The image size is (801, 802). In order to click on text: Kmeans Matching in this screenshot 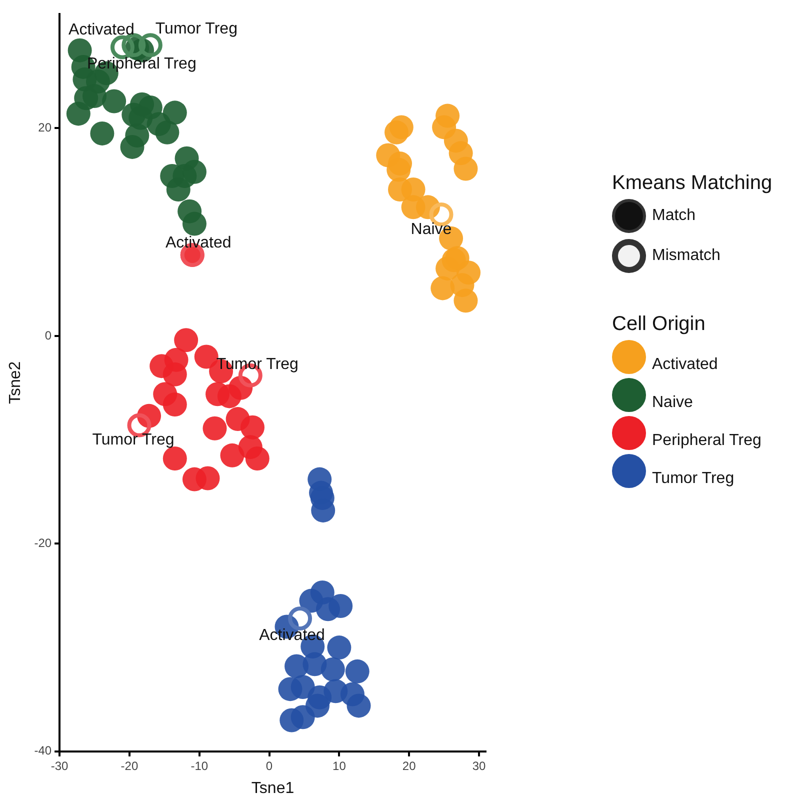, I will do `click(692, 183)`.